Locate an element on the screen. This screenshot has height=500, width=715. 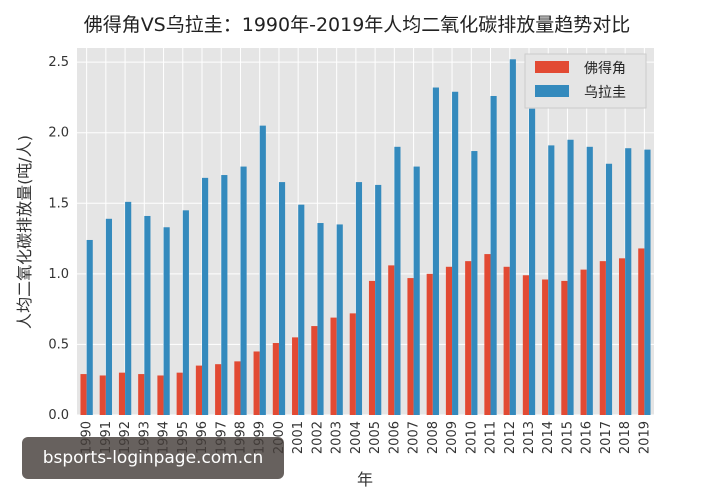
bar-uruguay-1993 is located at coordinates (147, 315).